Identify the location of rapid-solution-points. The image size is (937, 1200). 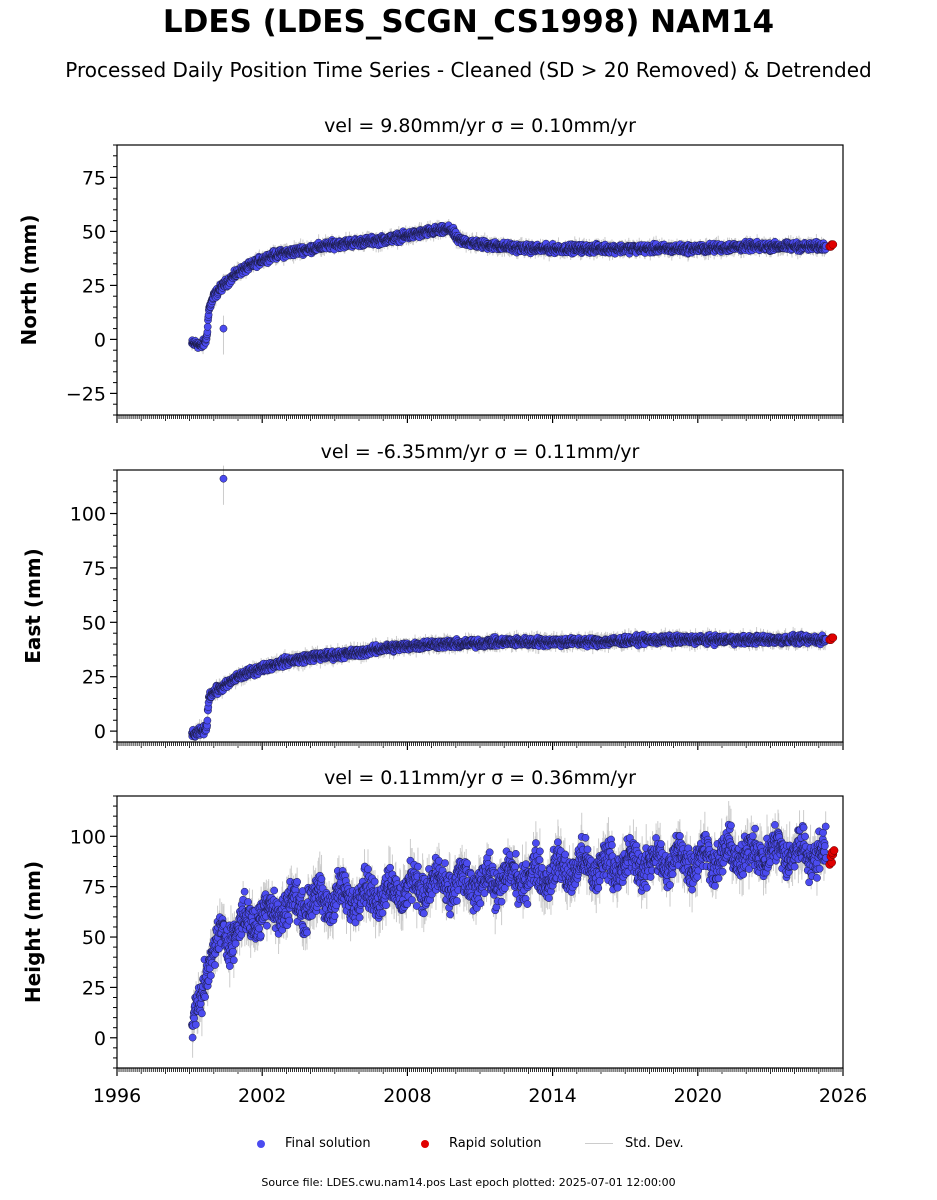
(831, 245).